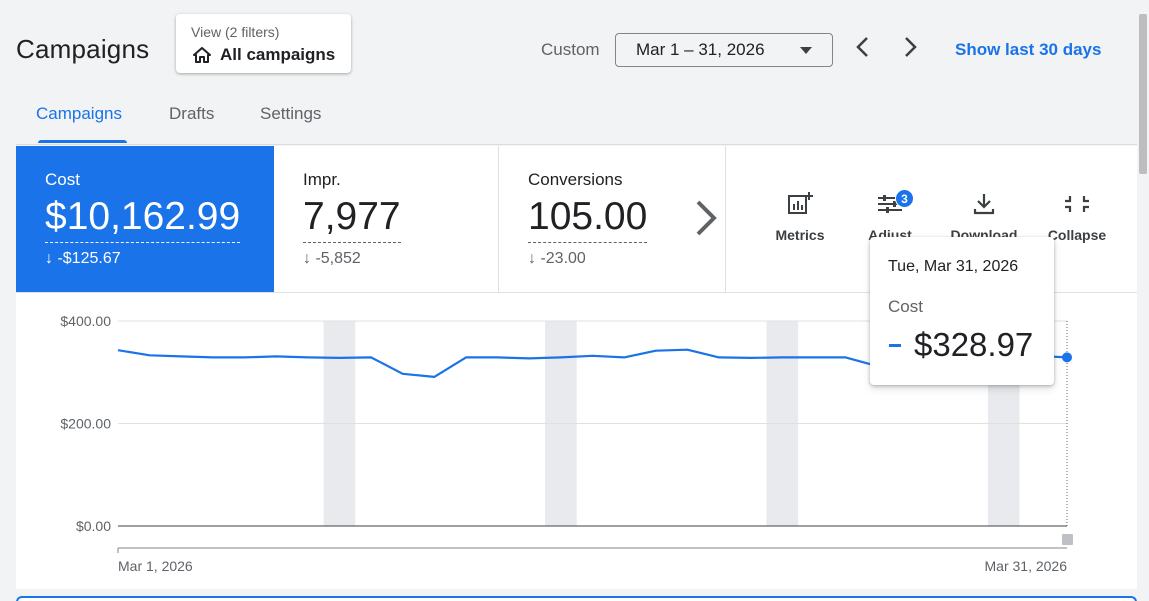 Image resolution: width=1149 pixels, height=601 pixels. What do you see at coordinates (974, 344) in the screenshot?
I see `tooltip-value: $328.97` at bounding box center [974, 344].